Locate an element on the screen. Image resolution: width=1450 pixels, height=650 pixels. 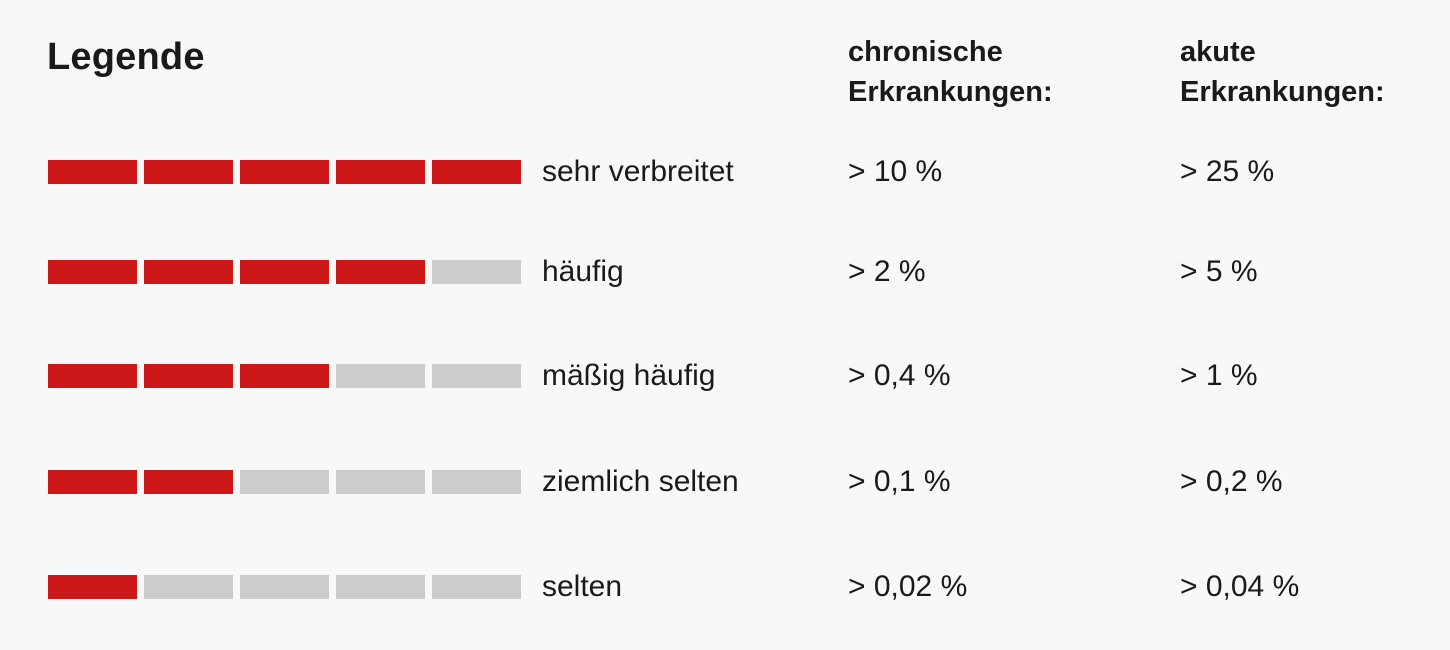
chronic-threshold: > 0,4 % is located at coordinates (899, 375).